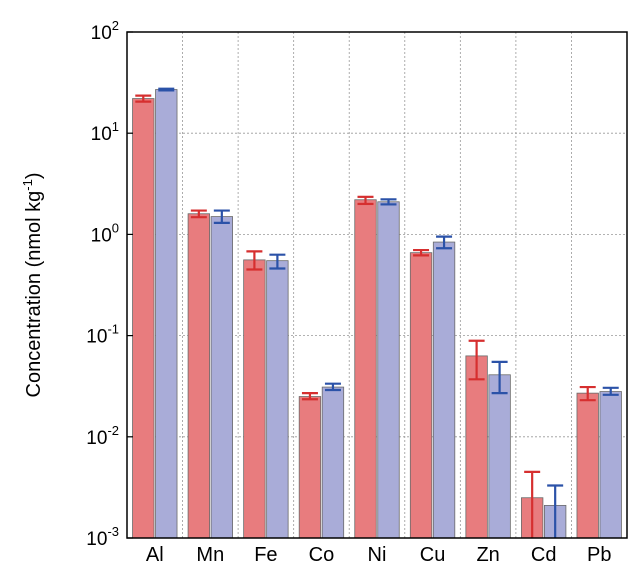 The image size is (630, 564). What do you see at coordinates (599, 554) in the screenshot?
I see `x-tick-label: Pb` at bounding box center [599, 554].